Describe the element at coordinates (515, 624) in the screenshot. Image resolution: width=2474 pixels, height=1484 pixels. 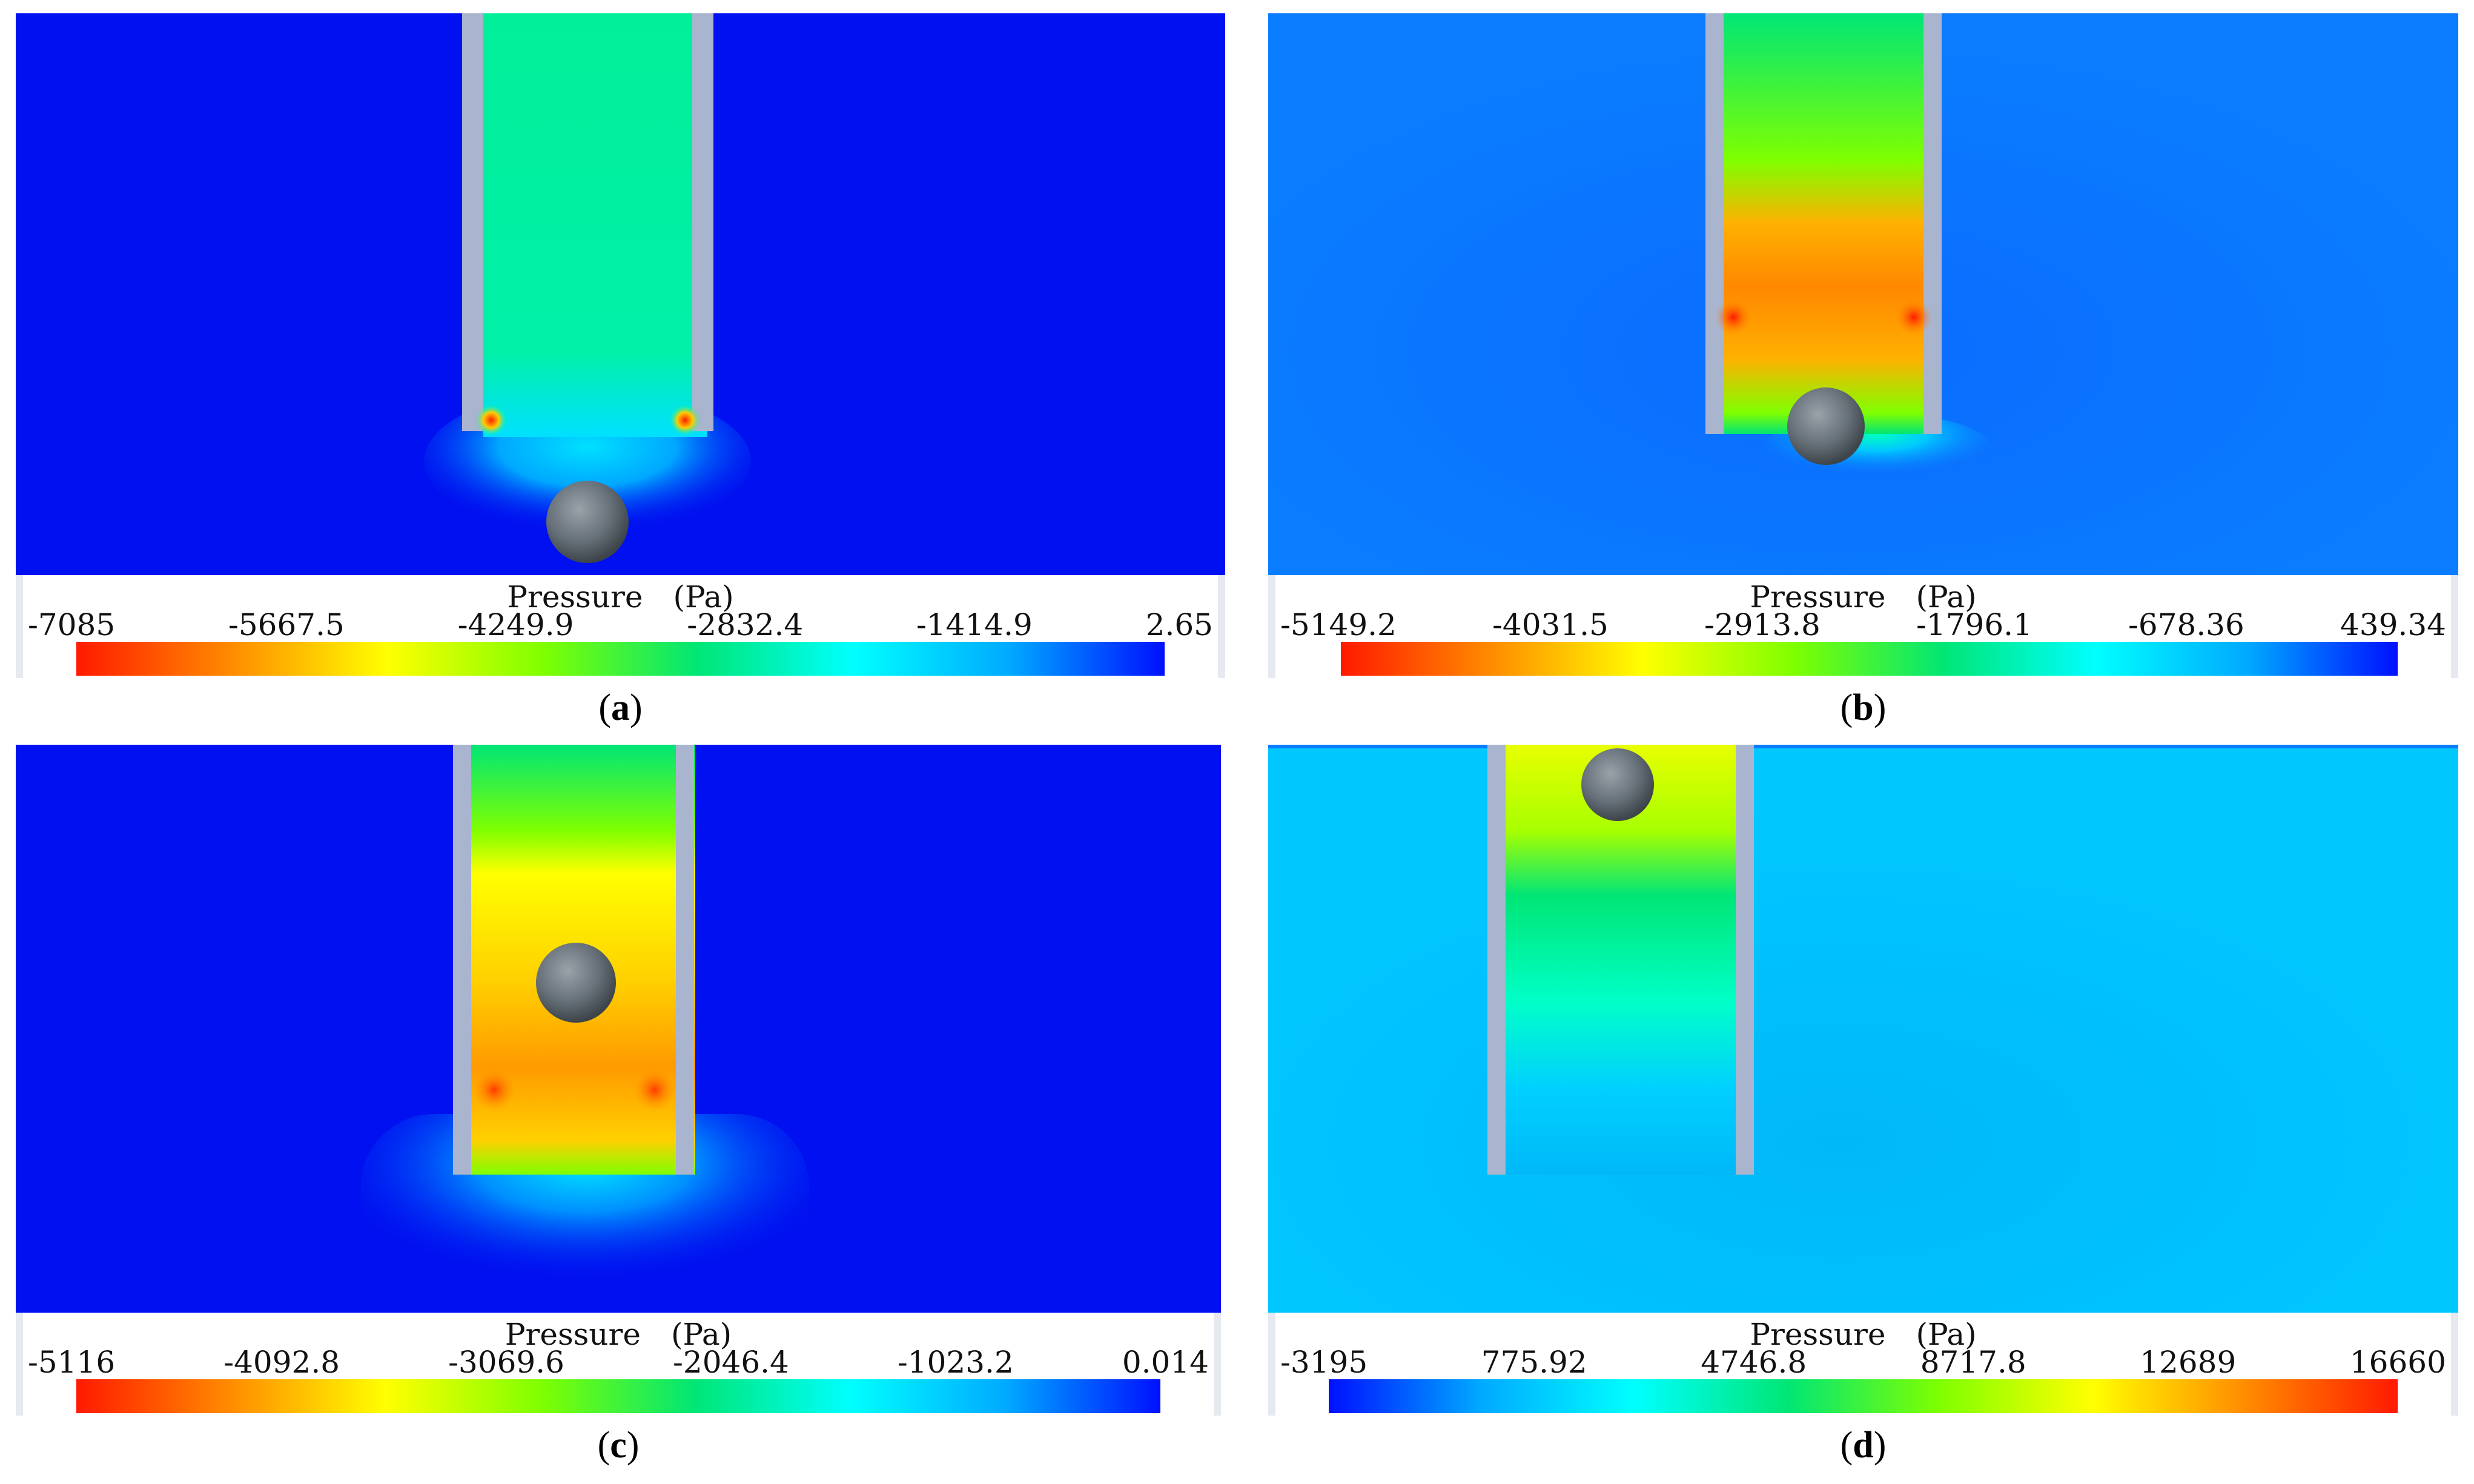
I see `tick-label: -4249.9` at that location.